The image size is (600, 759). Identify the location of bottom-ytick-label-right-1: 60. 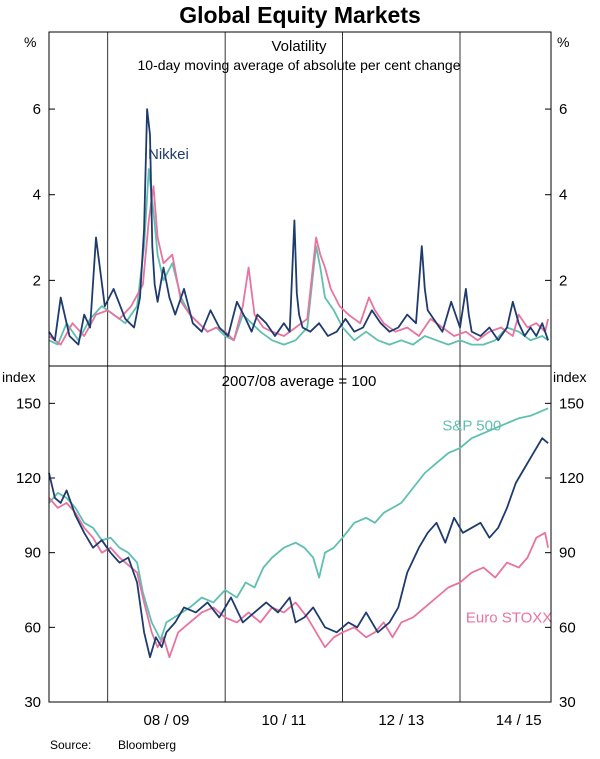
(567, 627).